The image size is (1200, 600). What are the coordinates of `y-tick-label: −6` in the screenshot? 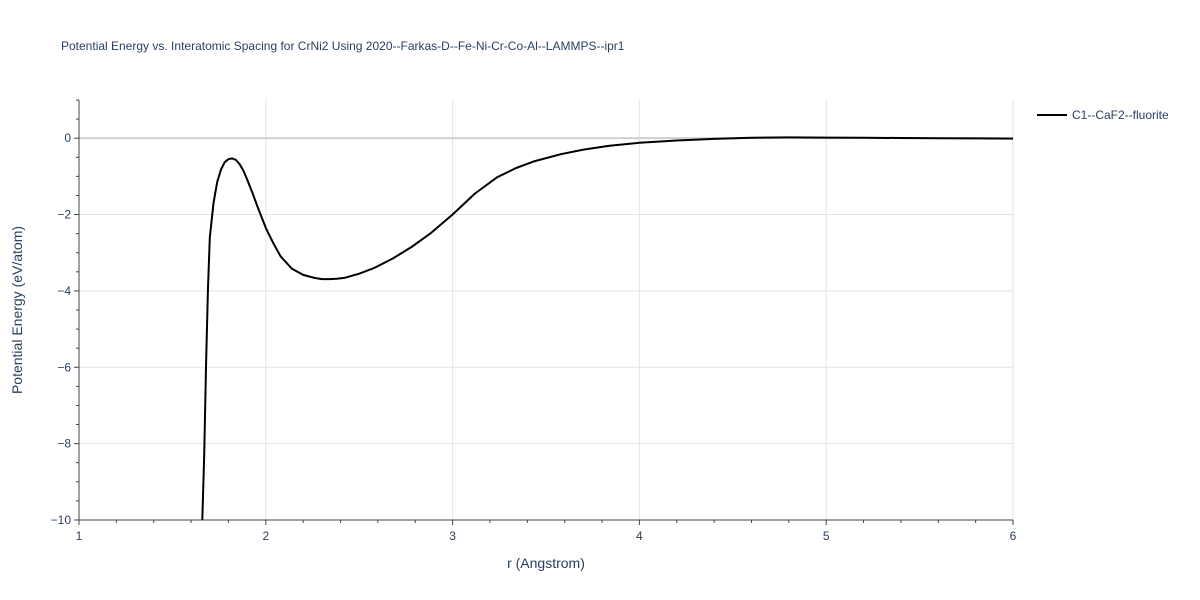 It's located at (64, 367).